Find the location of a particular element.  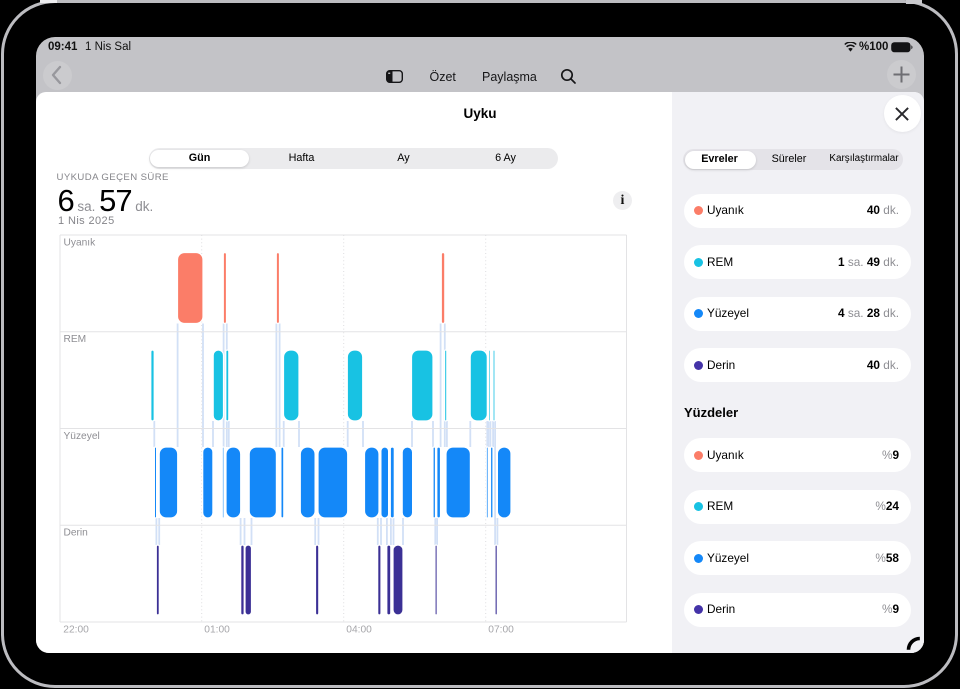

svg-text: 04:00 is located at coordinates (359, 629).